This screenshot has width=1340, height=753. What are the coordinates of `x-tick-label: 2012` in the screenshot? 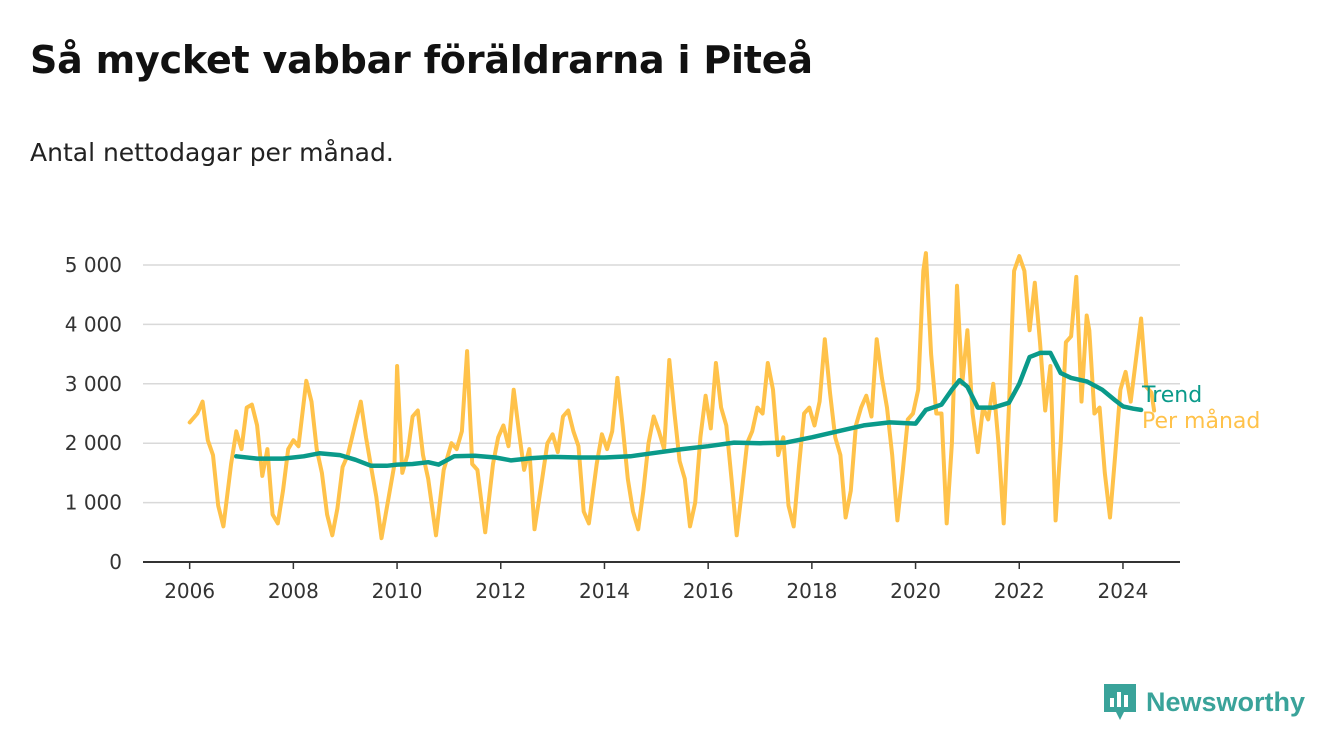 It's located at (500, 591).